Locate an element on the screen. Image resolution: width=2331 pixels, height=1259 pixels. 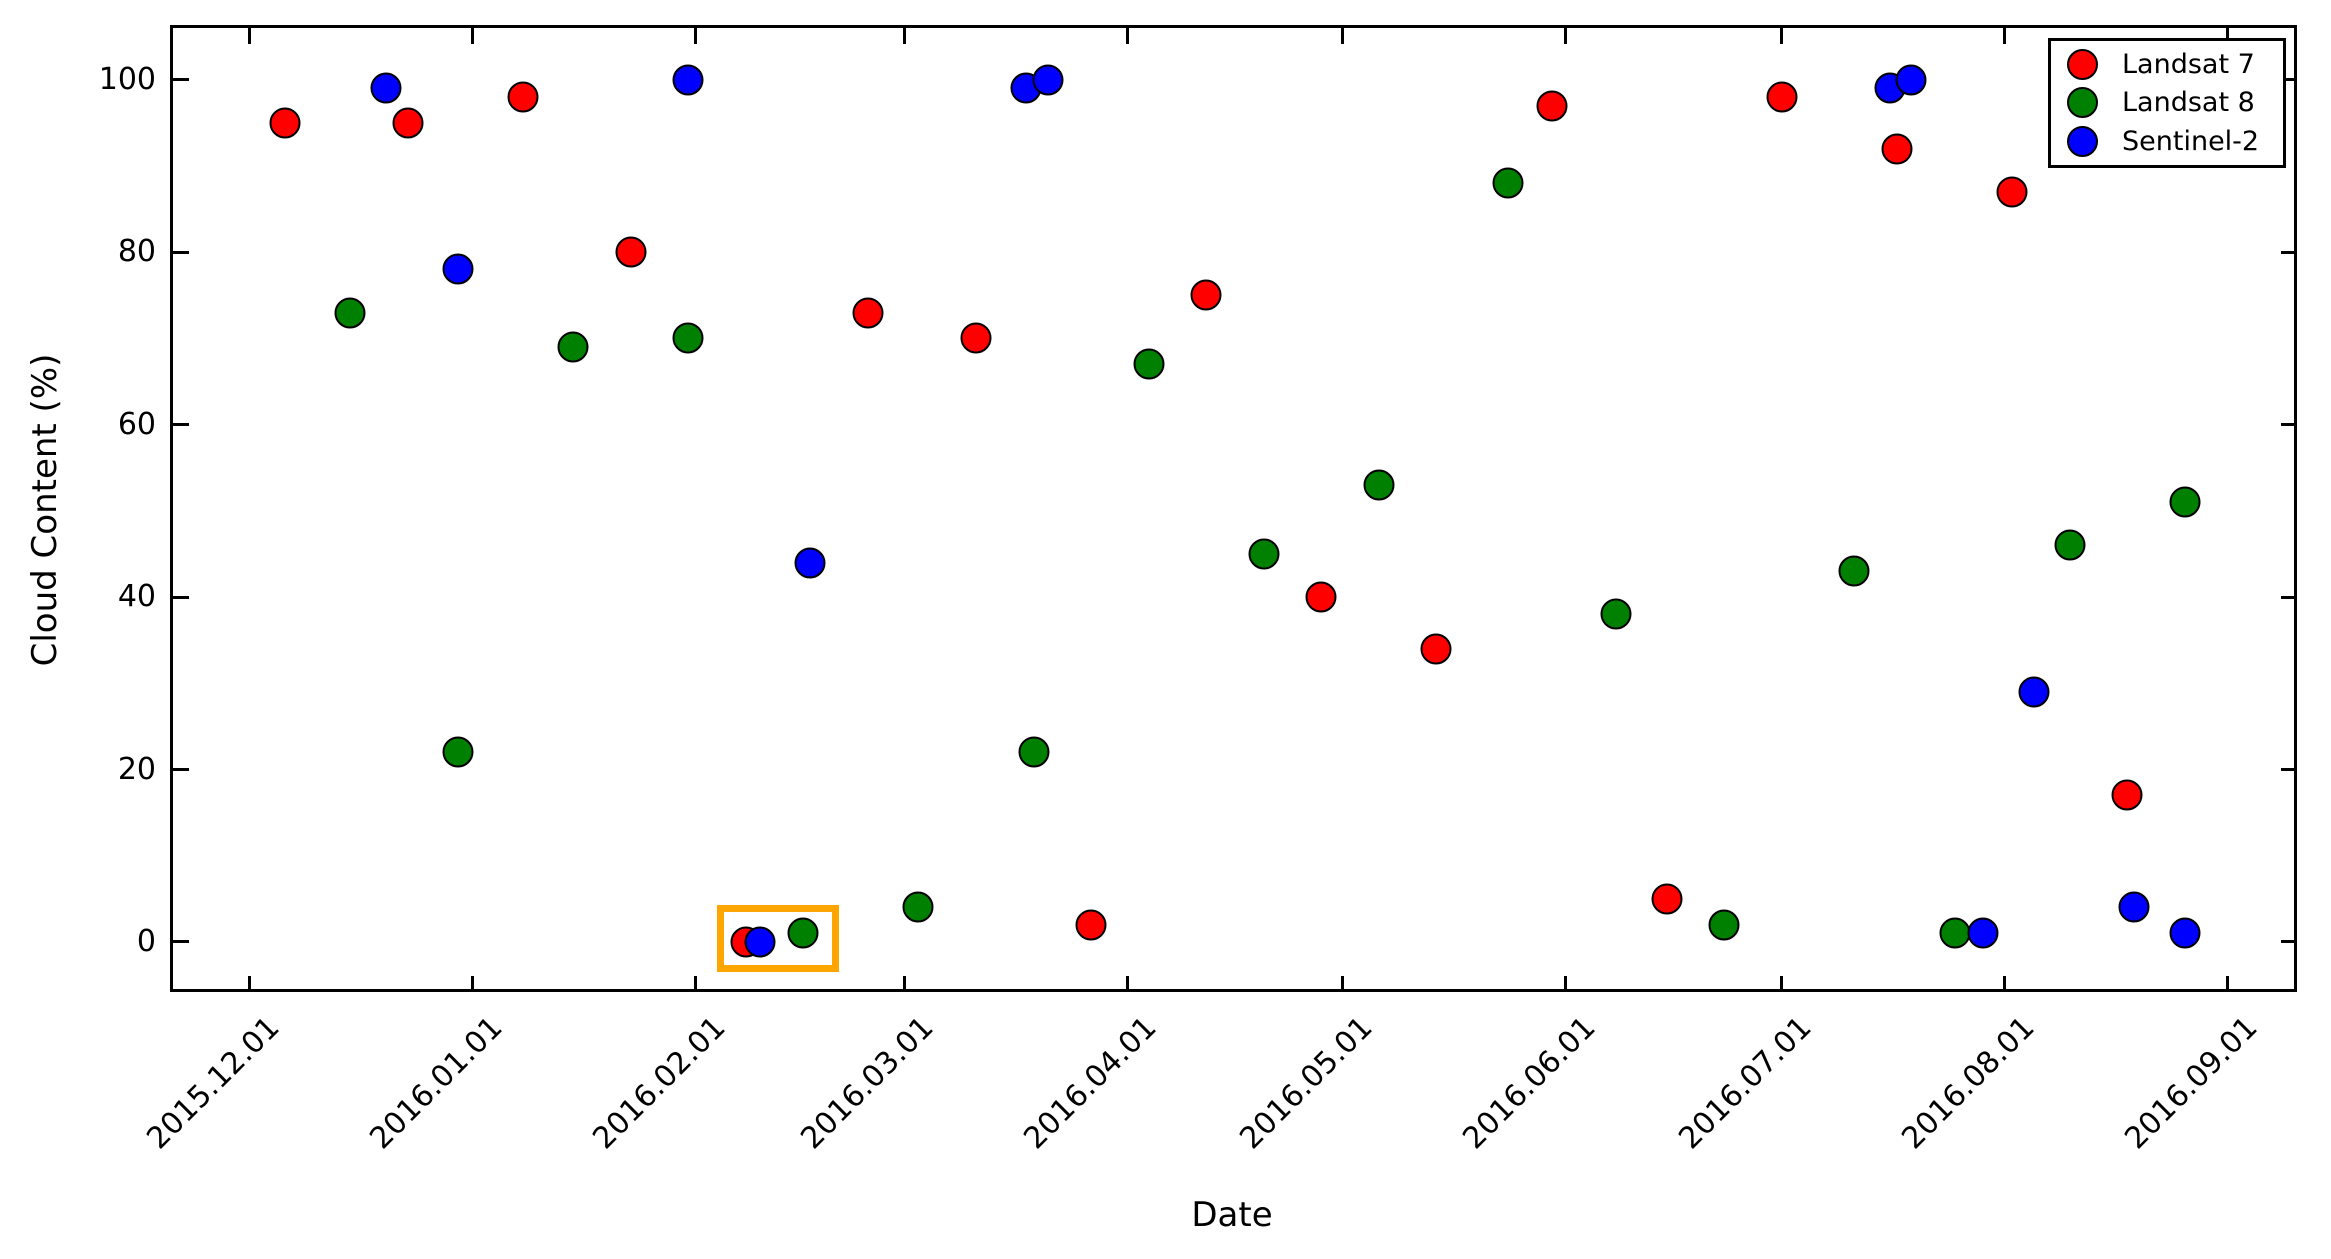
legend-item: Landsat 7 is located at coordinates (2167, 64).